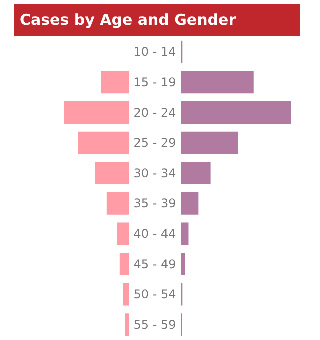 This screenshot has height=340, width=320. Describe the element at coordinates (155, 82) in the screenshot. I see `y-tick-label: 15 - 19` at that location.